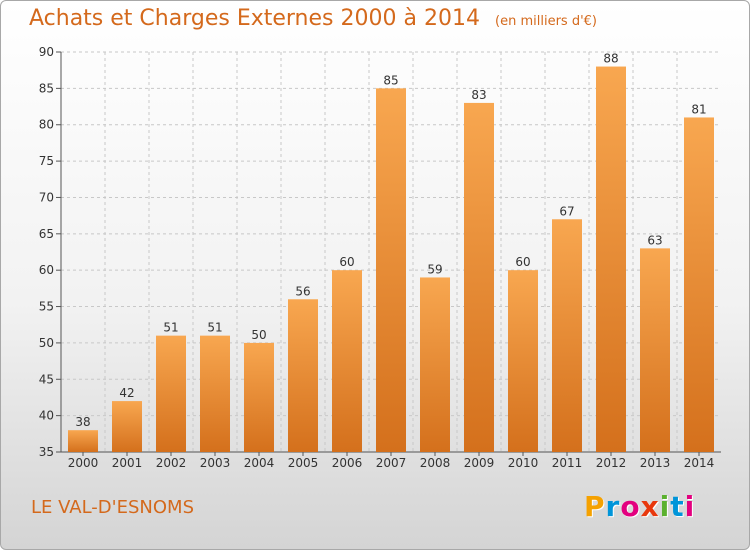  I want to click on data-label: 81, so click(698, 109).